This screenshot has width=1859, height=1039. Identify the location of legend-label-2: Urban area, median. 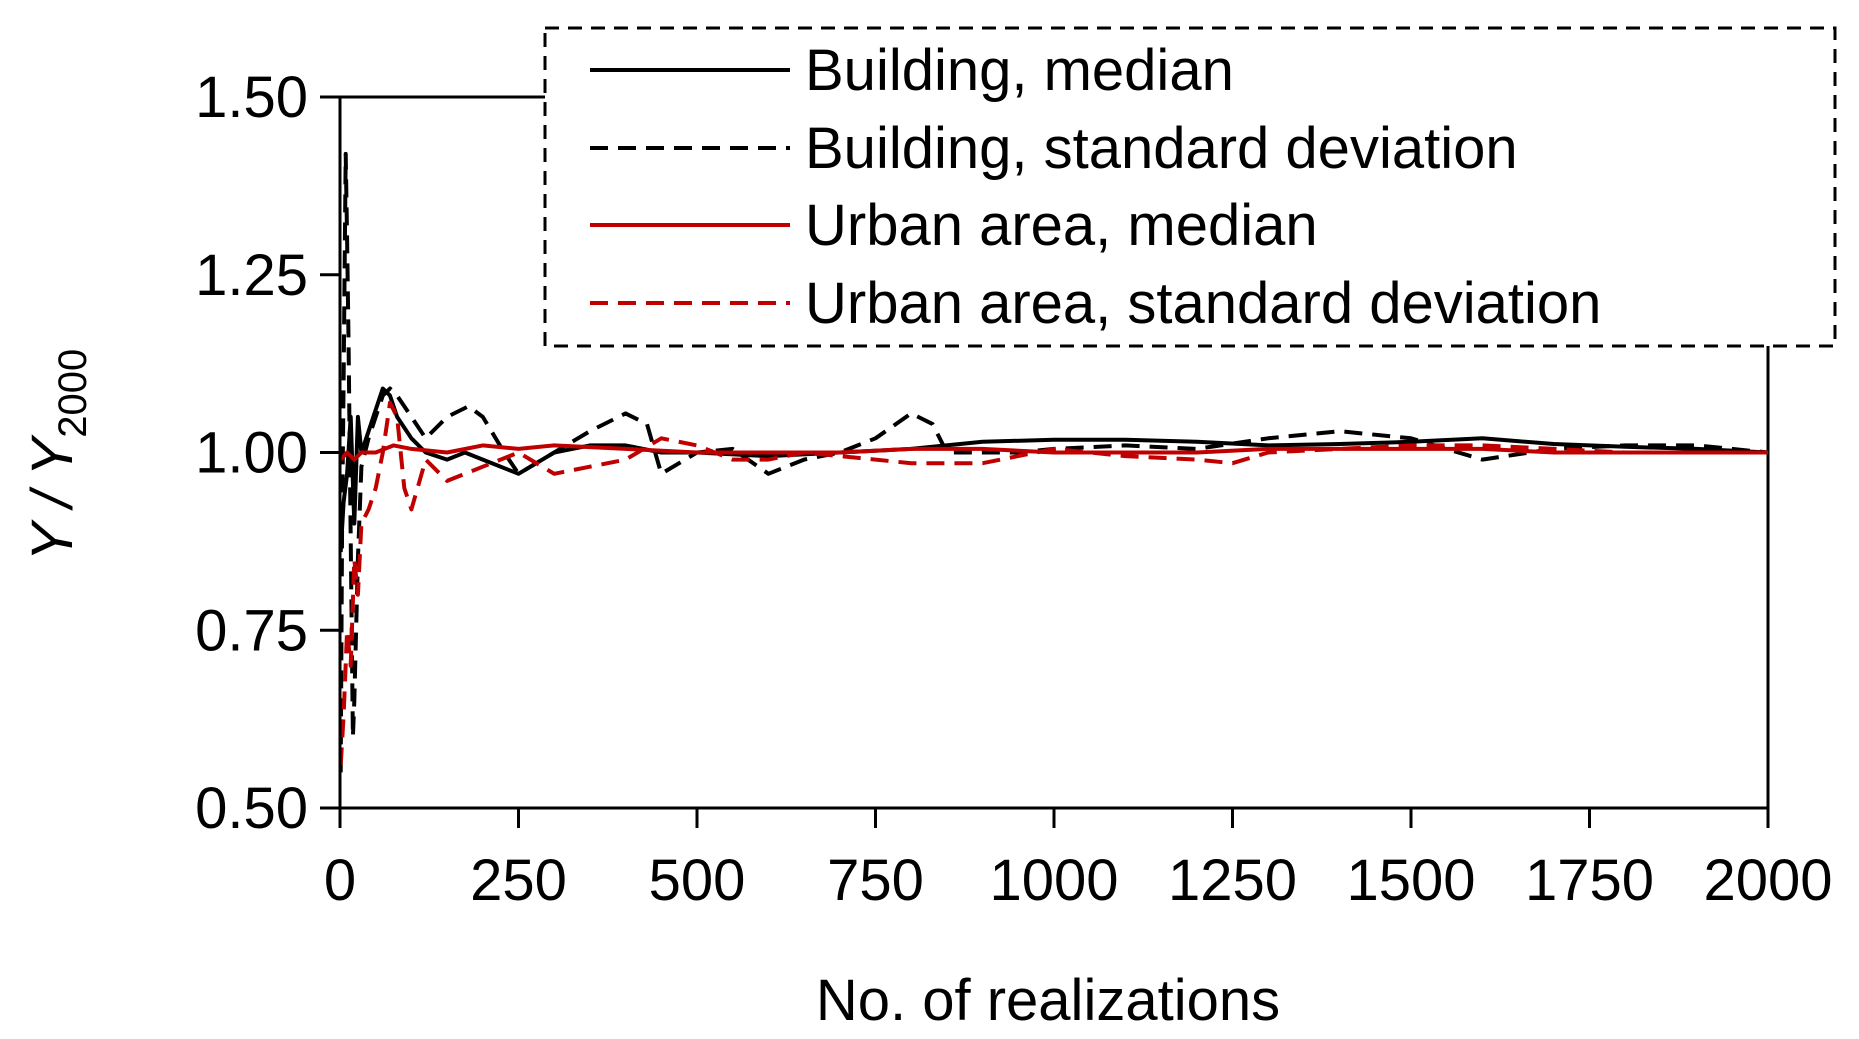
(1061, 225).